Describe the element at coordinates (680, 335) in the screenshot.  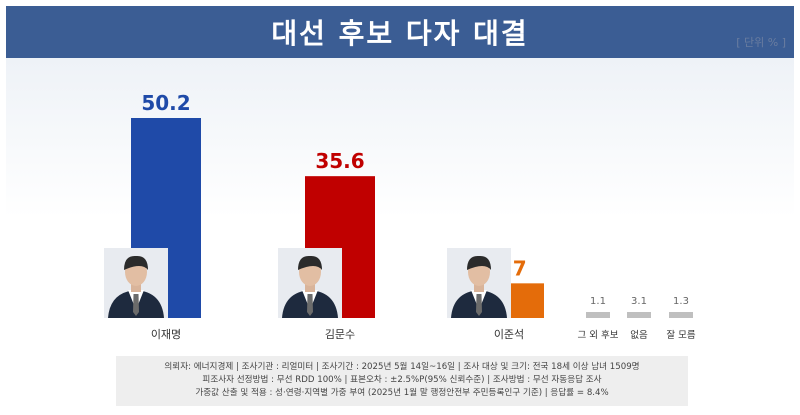
I see `category-label-6: 잘 모름` at that location.